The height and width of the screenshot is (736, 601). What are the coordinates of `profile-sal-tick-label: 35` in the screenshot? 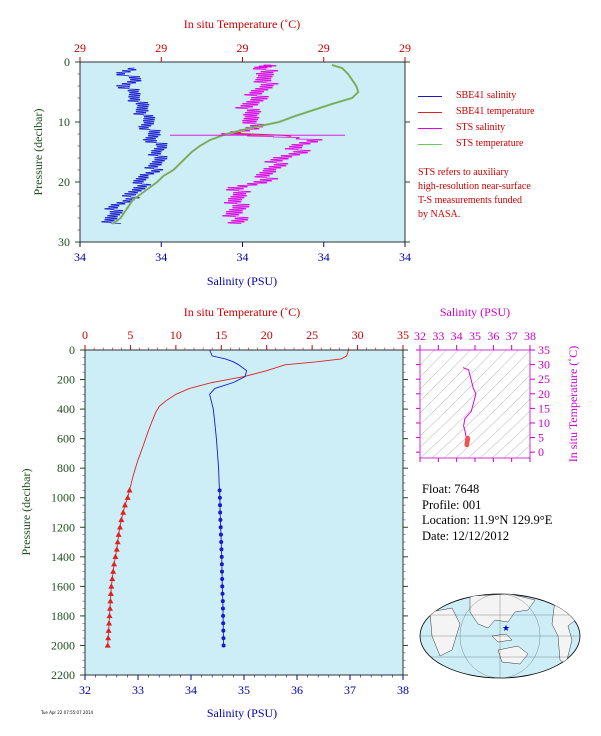 It's located at (244, 690).